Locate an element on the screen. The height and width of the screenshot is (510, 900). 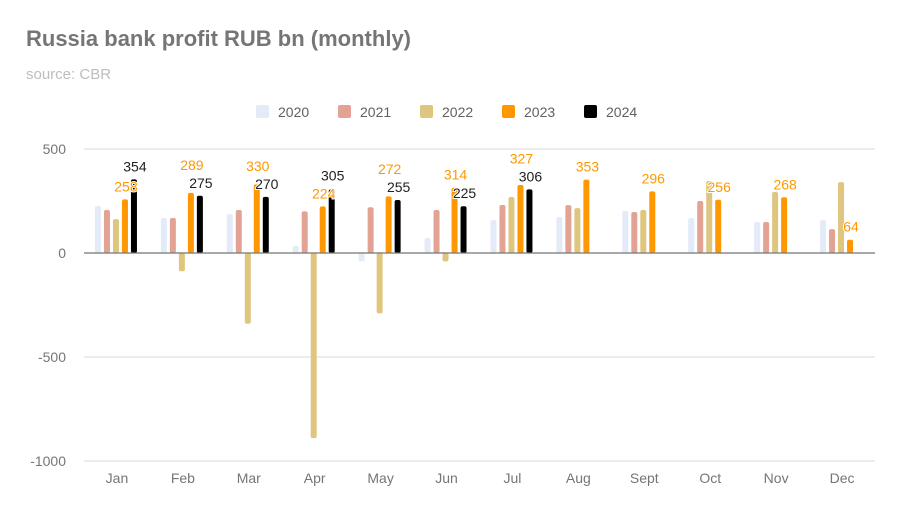
bar-2023-Jun is located at coordinates (454, 220).